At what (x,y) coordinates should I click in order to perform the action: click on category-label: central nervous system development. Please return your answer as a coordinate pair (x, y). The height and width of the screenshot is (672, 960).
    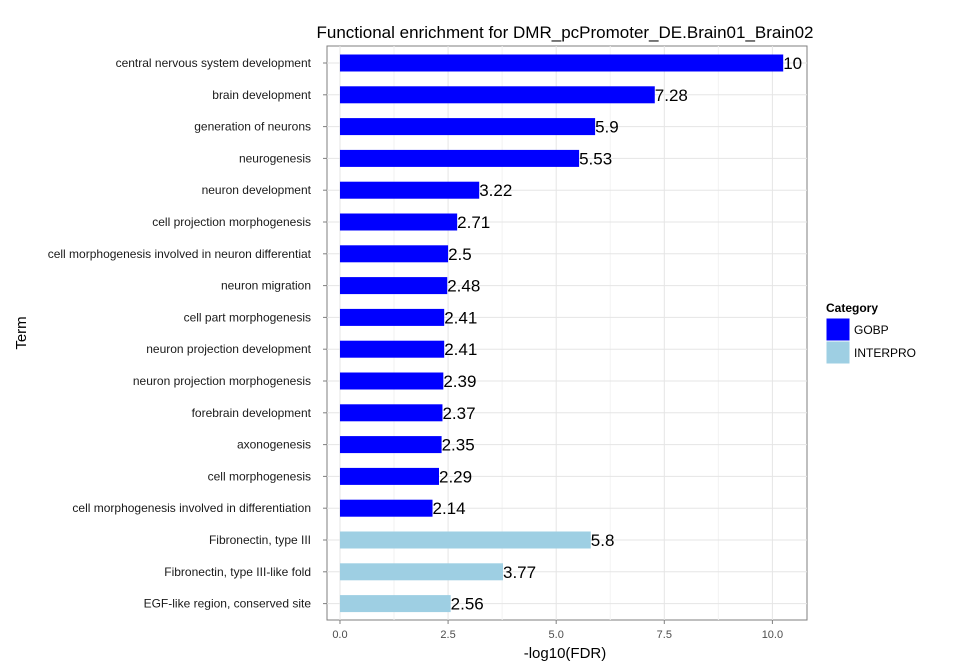
    Looking at the image, I should click on (214, 63).